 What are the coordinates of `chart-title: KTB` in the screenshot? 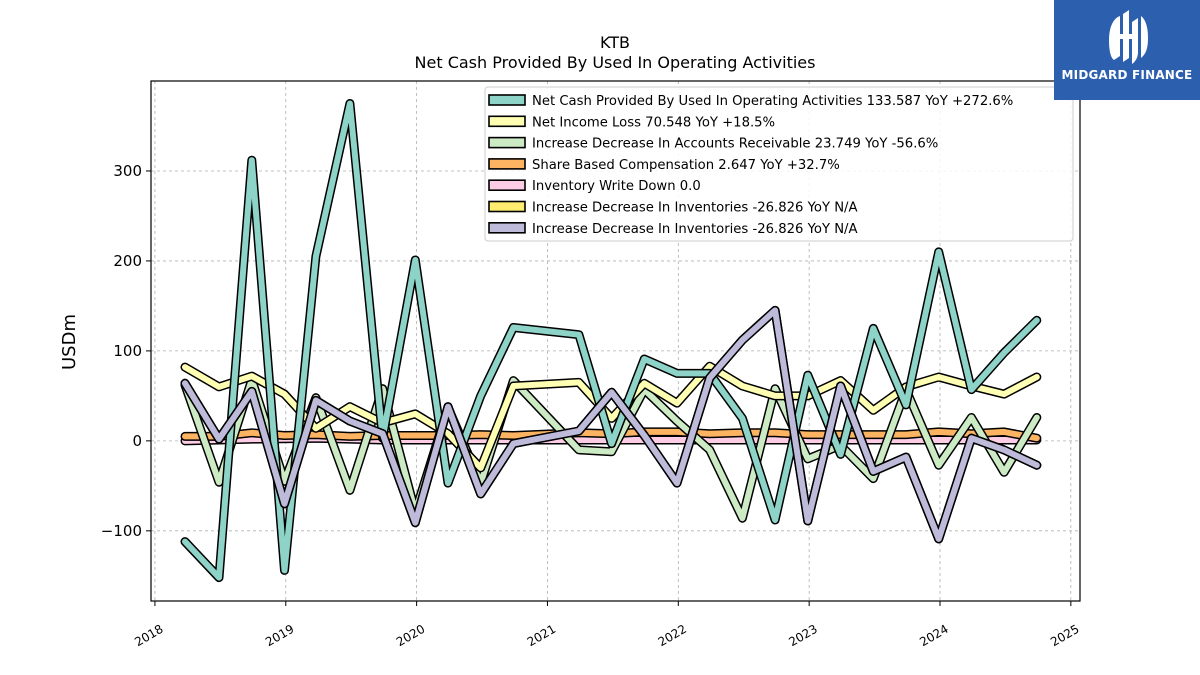 It's located at (615, 42).